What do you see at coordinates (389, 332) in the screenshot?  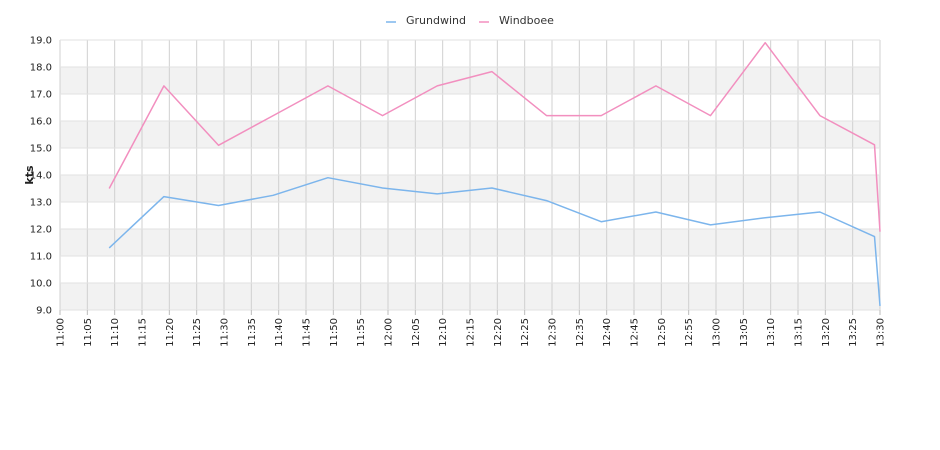 I see `x-tick-label: 12:00` at bounding box center [389, 332].